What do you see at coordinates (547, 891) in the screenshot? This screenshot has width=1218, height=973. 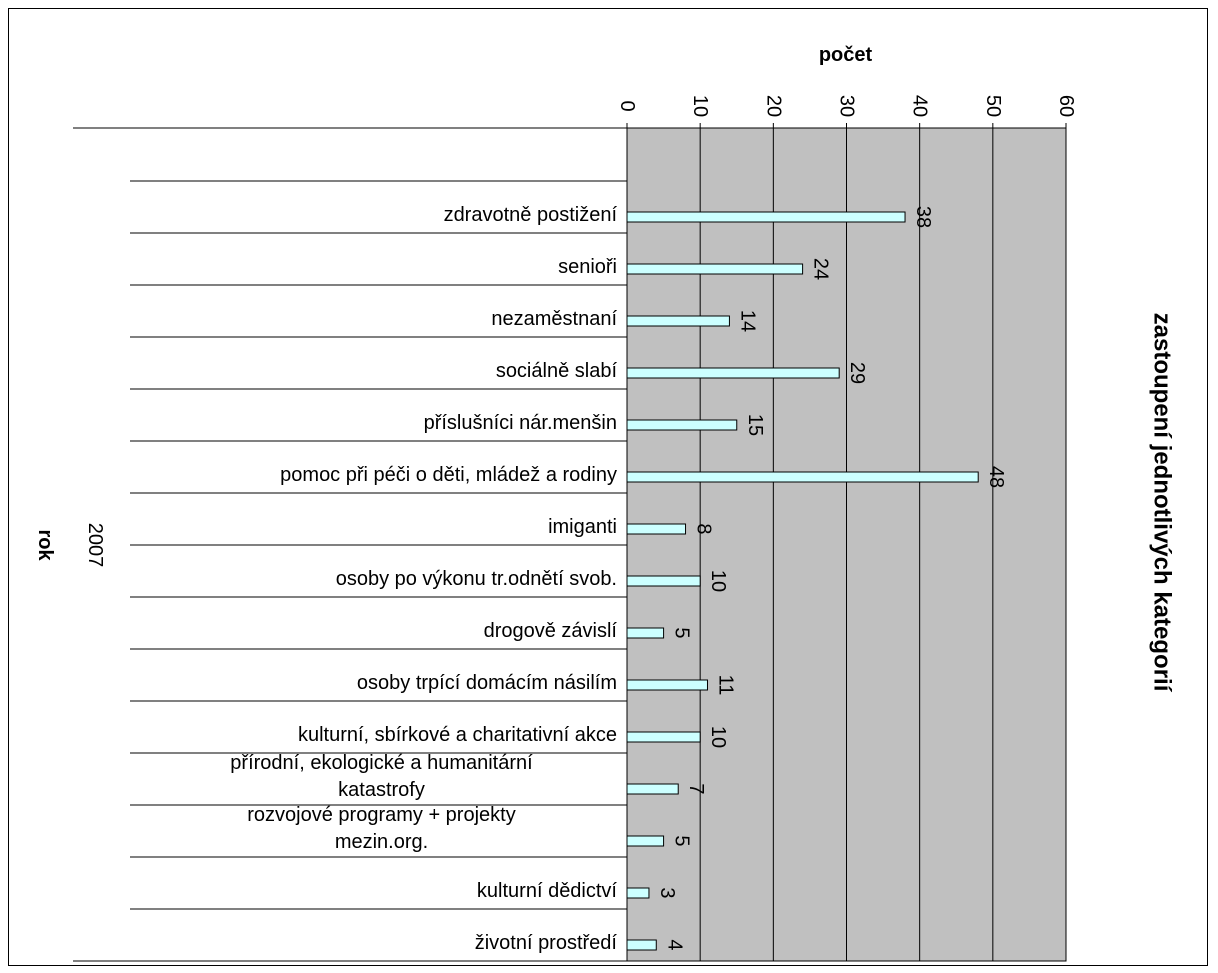 I see `category-label: kulturní dědictví` at bounding box center [547, 891].